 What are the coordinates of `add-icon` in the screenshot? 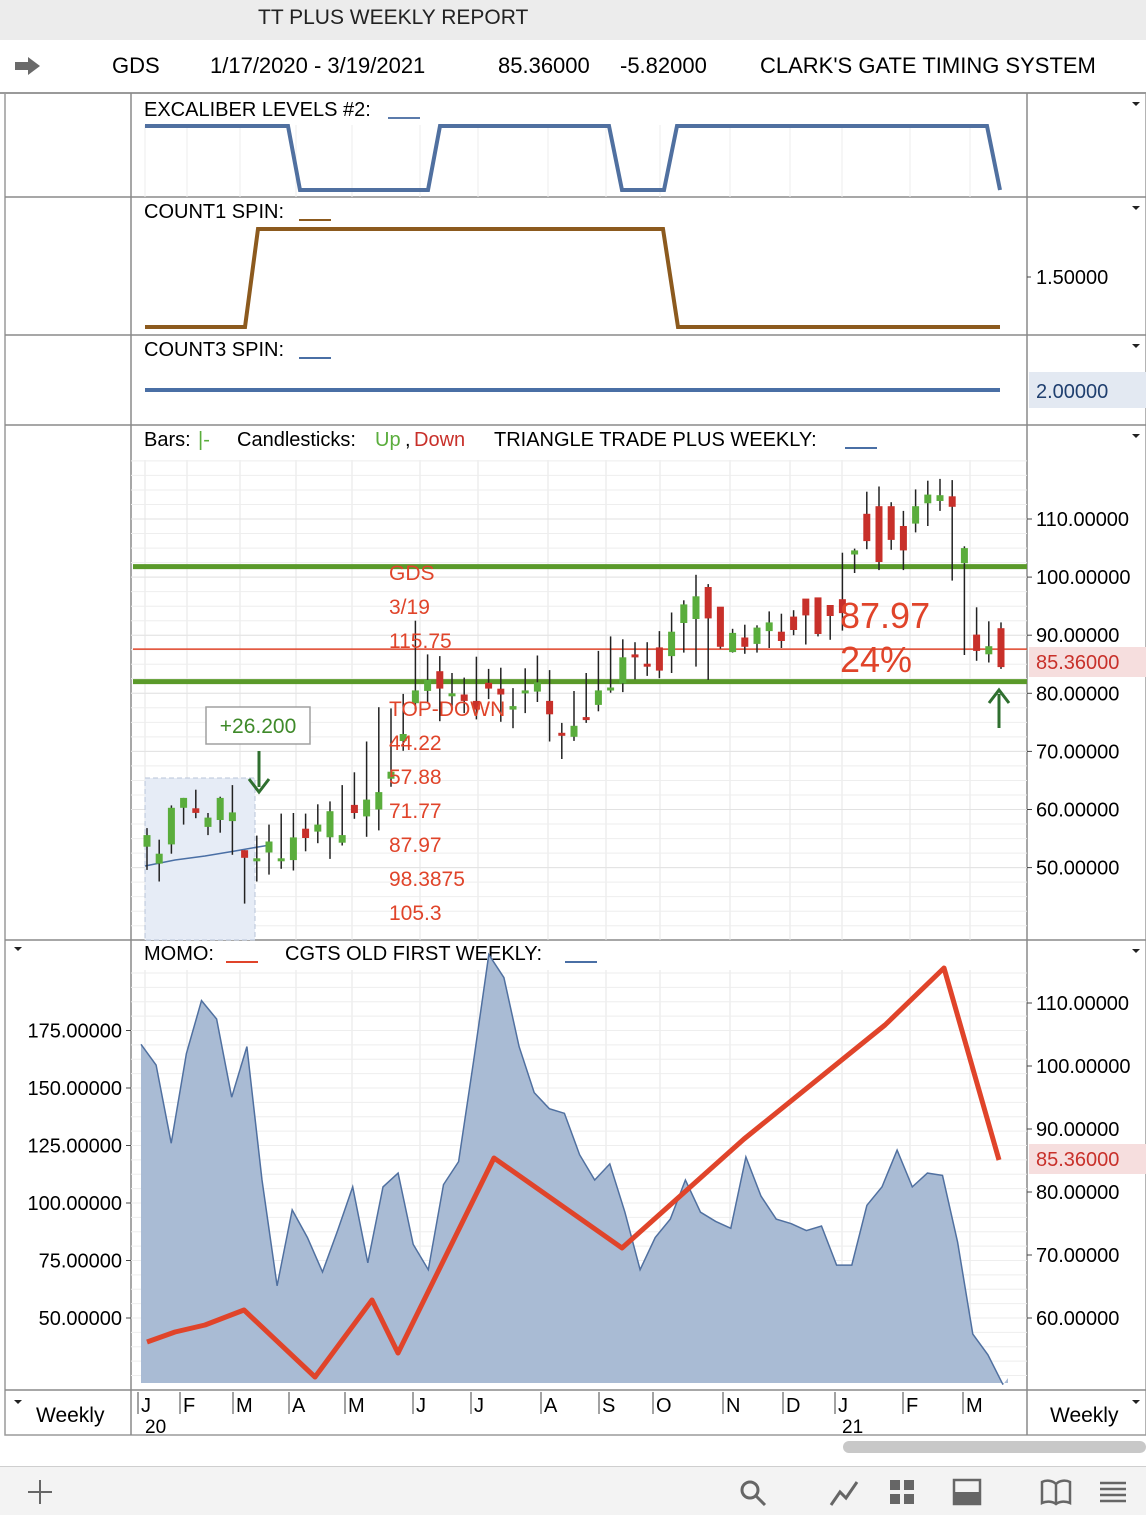 It's located at (40, 1492).